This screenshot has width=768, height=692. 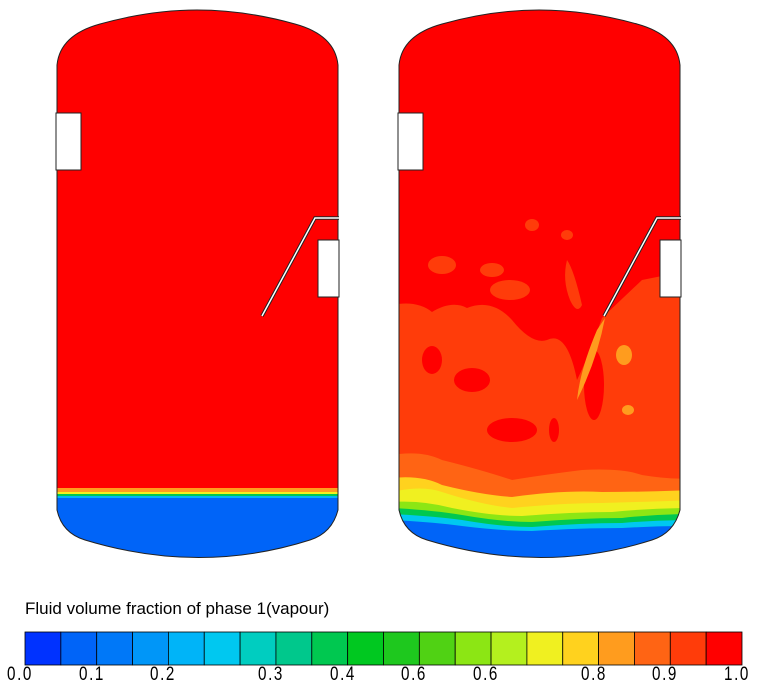 What do you see at coordinates (593, 674) in the screenshot?
I see `colorbar-tick-label: 0.8` at bounding box center [593, 674].